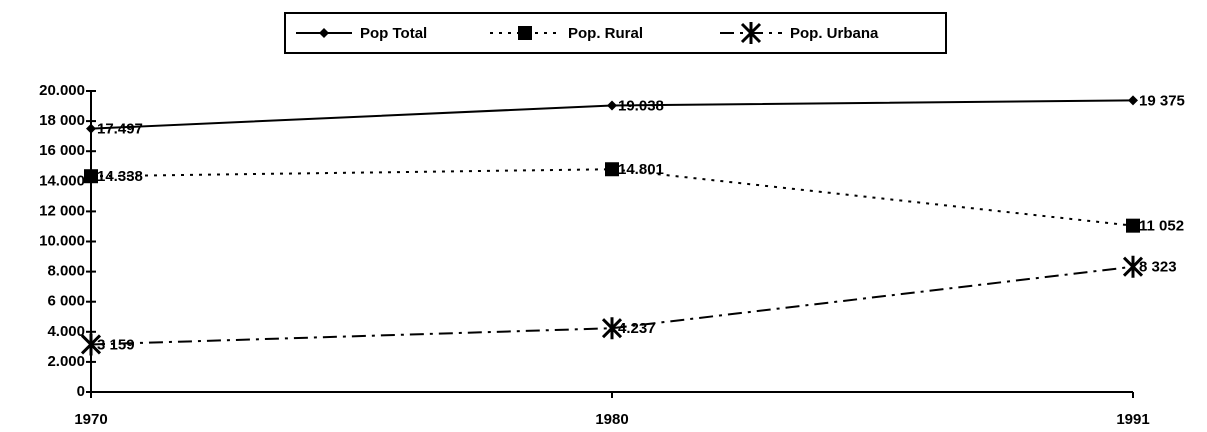  What do you see at coordinates (62, 120) in the screenshot?
I see `y-tick-label: 18 000` at bounding box center [62, 120].